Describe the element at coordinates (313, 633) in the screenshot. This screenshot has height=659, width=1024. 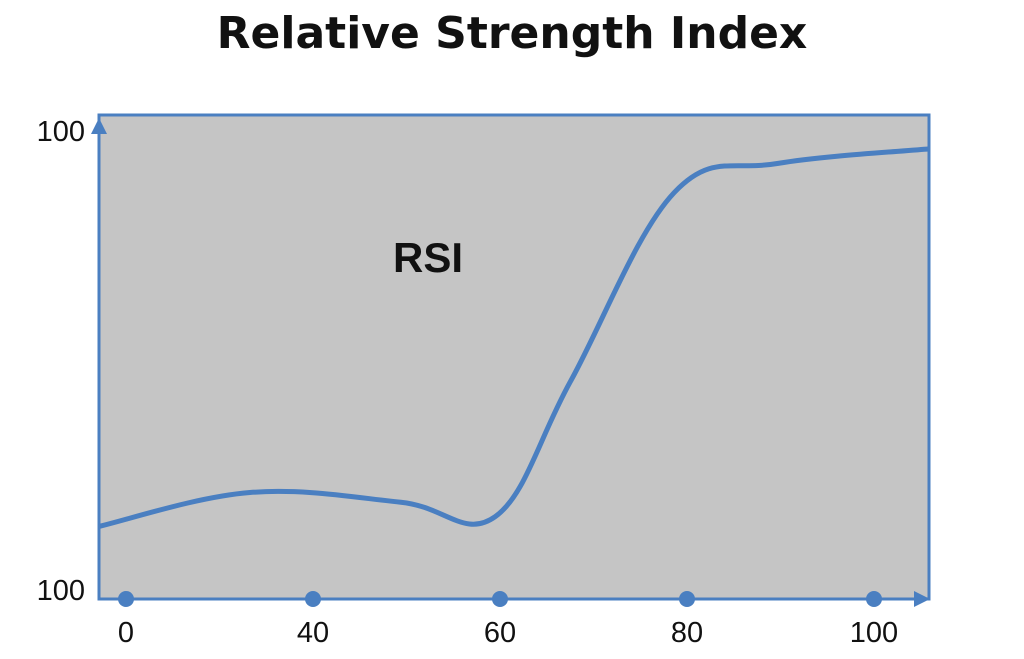
I see `x-tick-label: 40` at that location.